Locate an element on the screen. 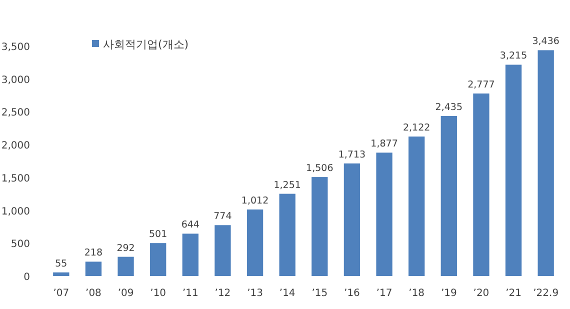  data-label: 2,777 is located at coordinates (481, 85).